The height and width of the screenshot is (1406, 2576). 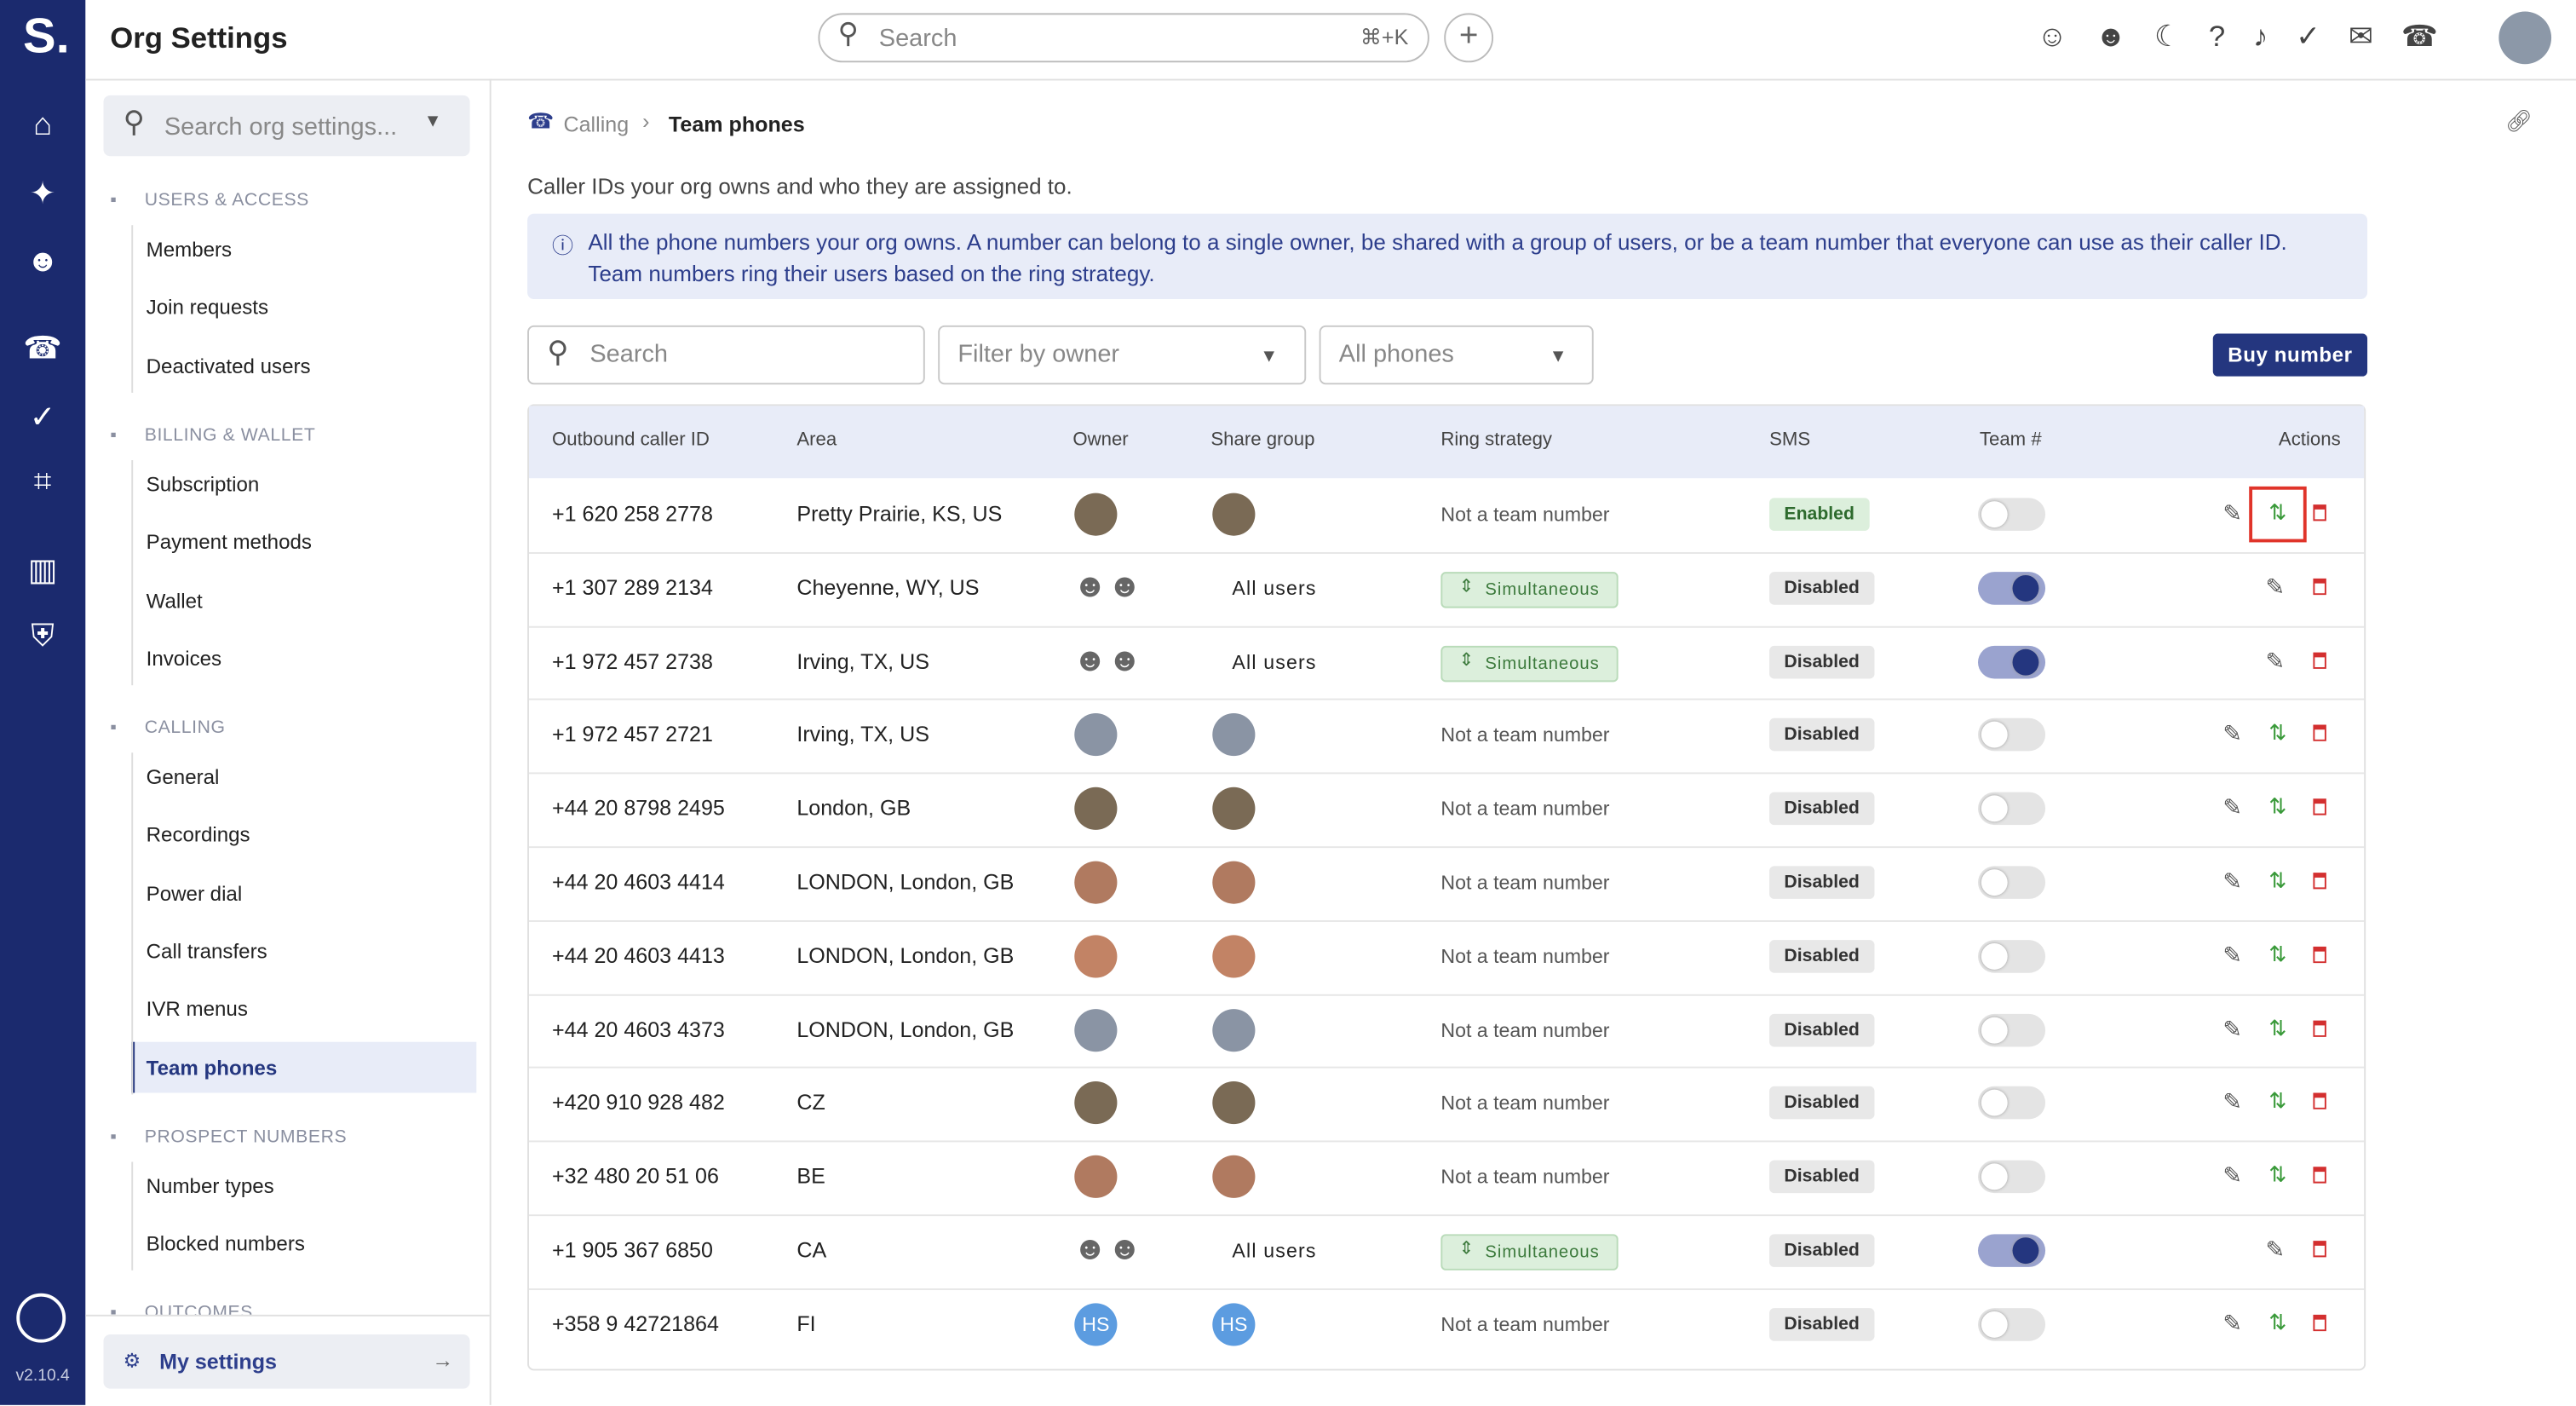 What do you see at coordinates (737, 124) in the screenshot?
I see `breadcrumb-current: Team phones` at bounding box center [737, 124].